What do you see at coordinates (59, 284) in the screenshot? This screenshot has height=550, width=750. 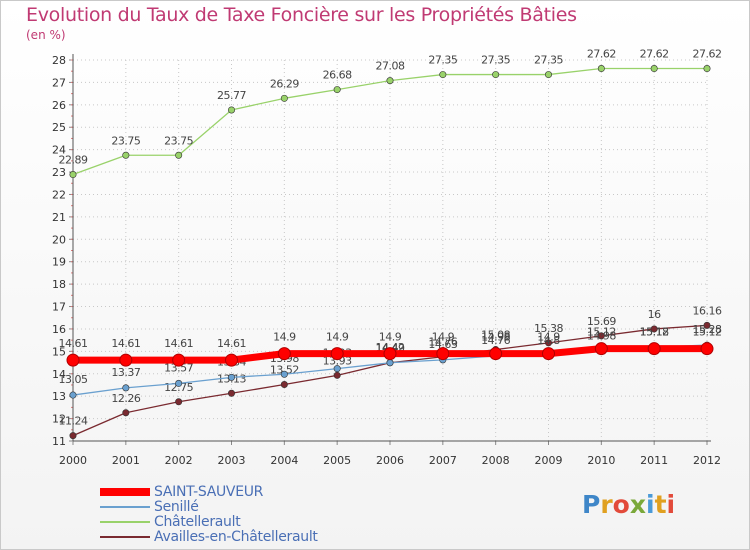 I see `y-tick-label: 18` at bounding box center [59, 284].